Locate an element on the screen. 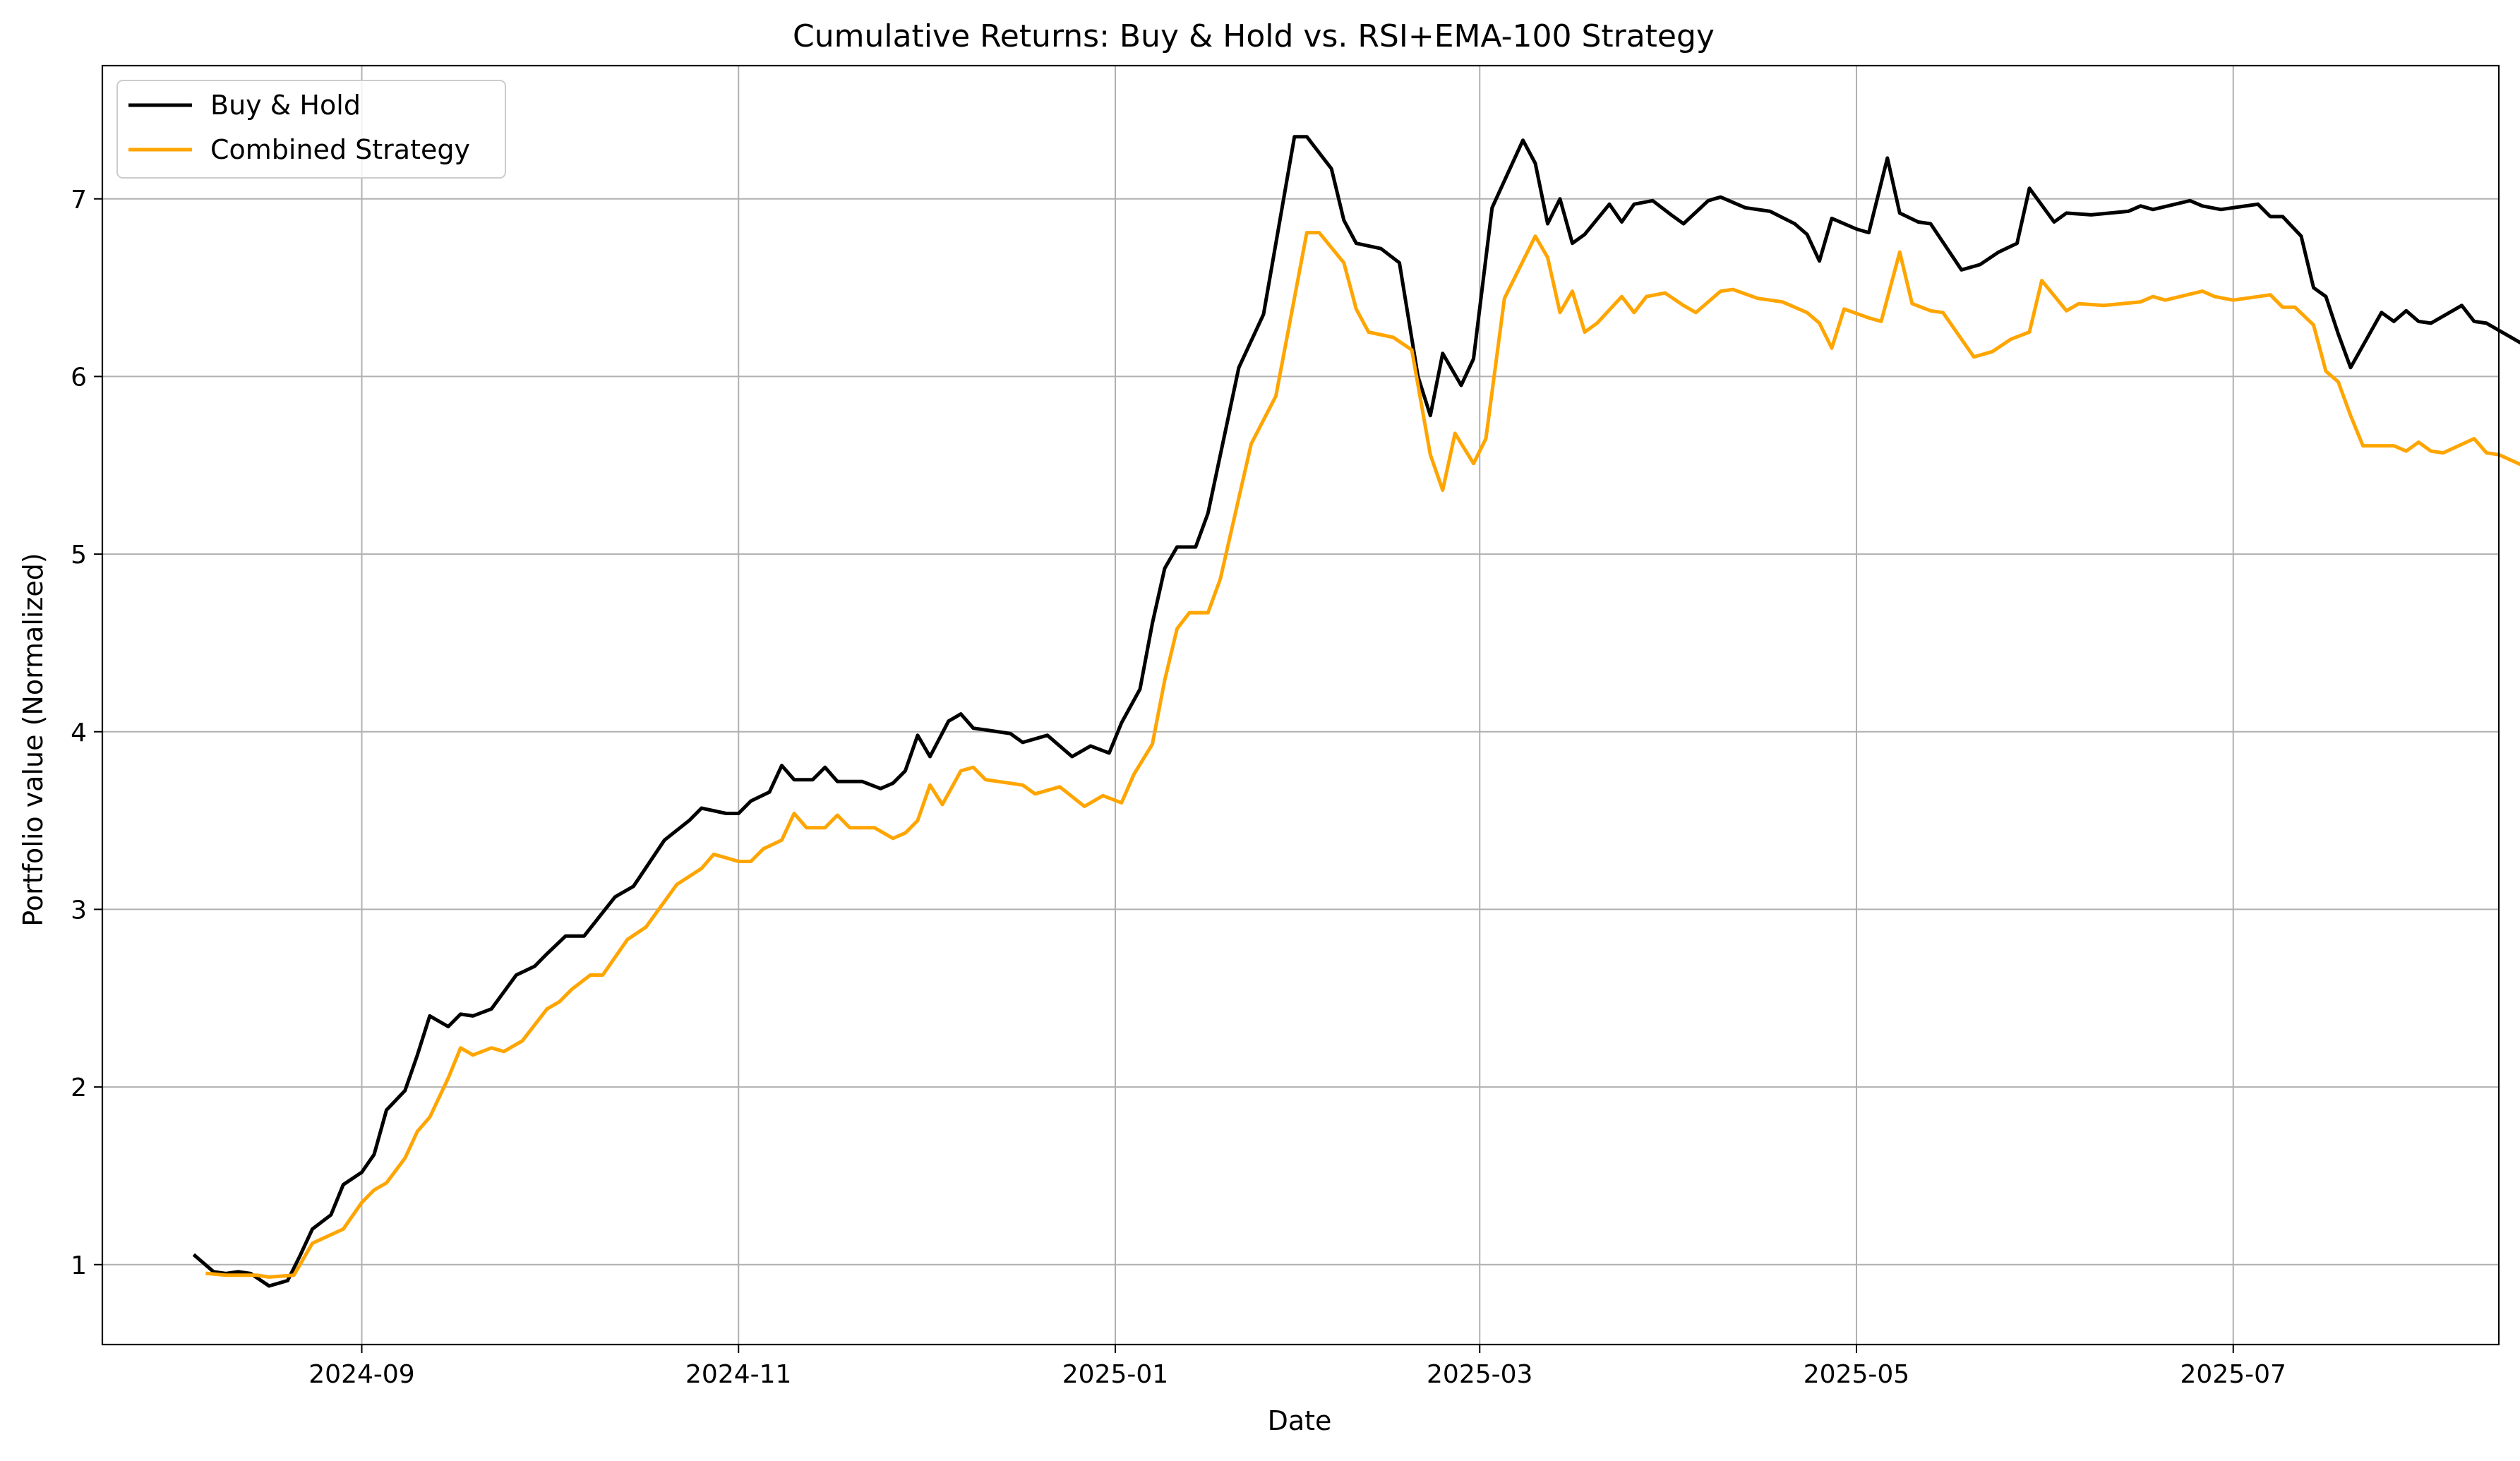  legend: Buy & Hold Combined Strategy is located at coordinates (311, 129).